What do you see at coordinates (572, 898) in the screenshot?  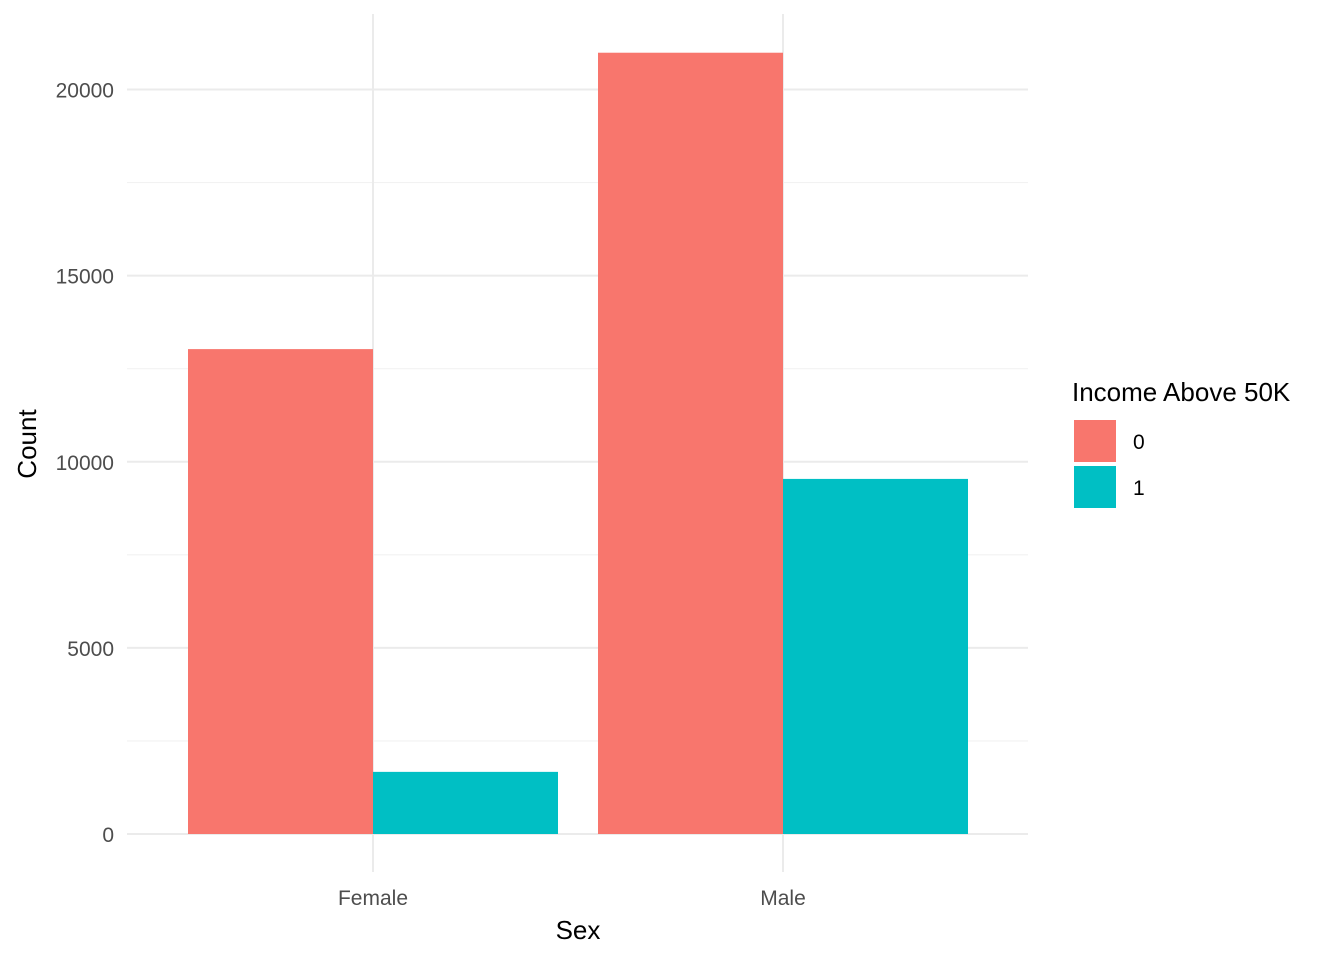 I see `x-axis-ticks: Female Male` at bounding box center [572, 898].